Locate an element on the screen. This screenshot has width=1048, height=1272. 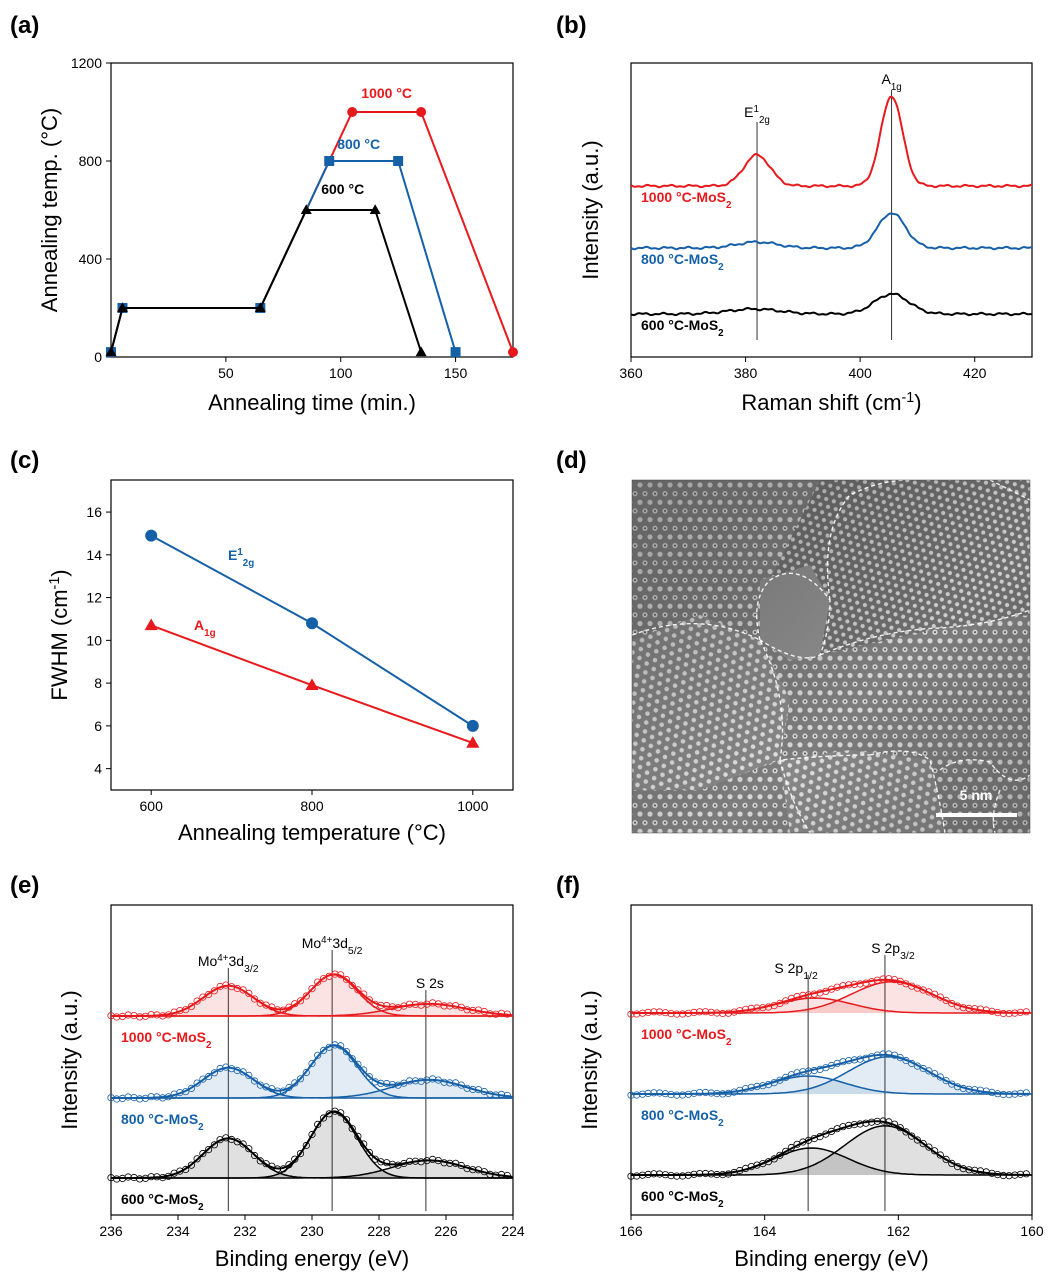
peak-label: S 2p1/2 is located at coordinates (796, 971).